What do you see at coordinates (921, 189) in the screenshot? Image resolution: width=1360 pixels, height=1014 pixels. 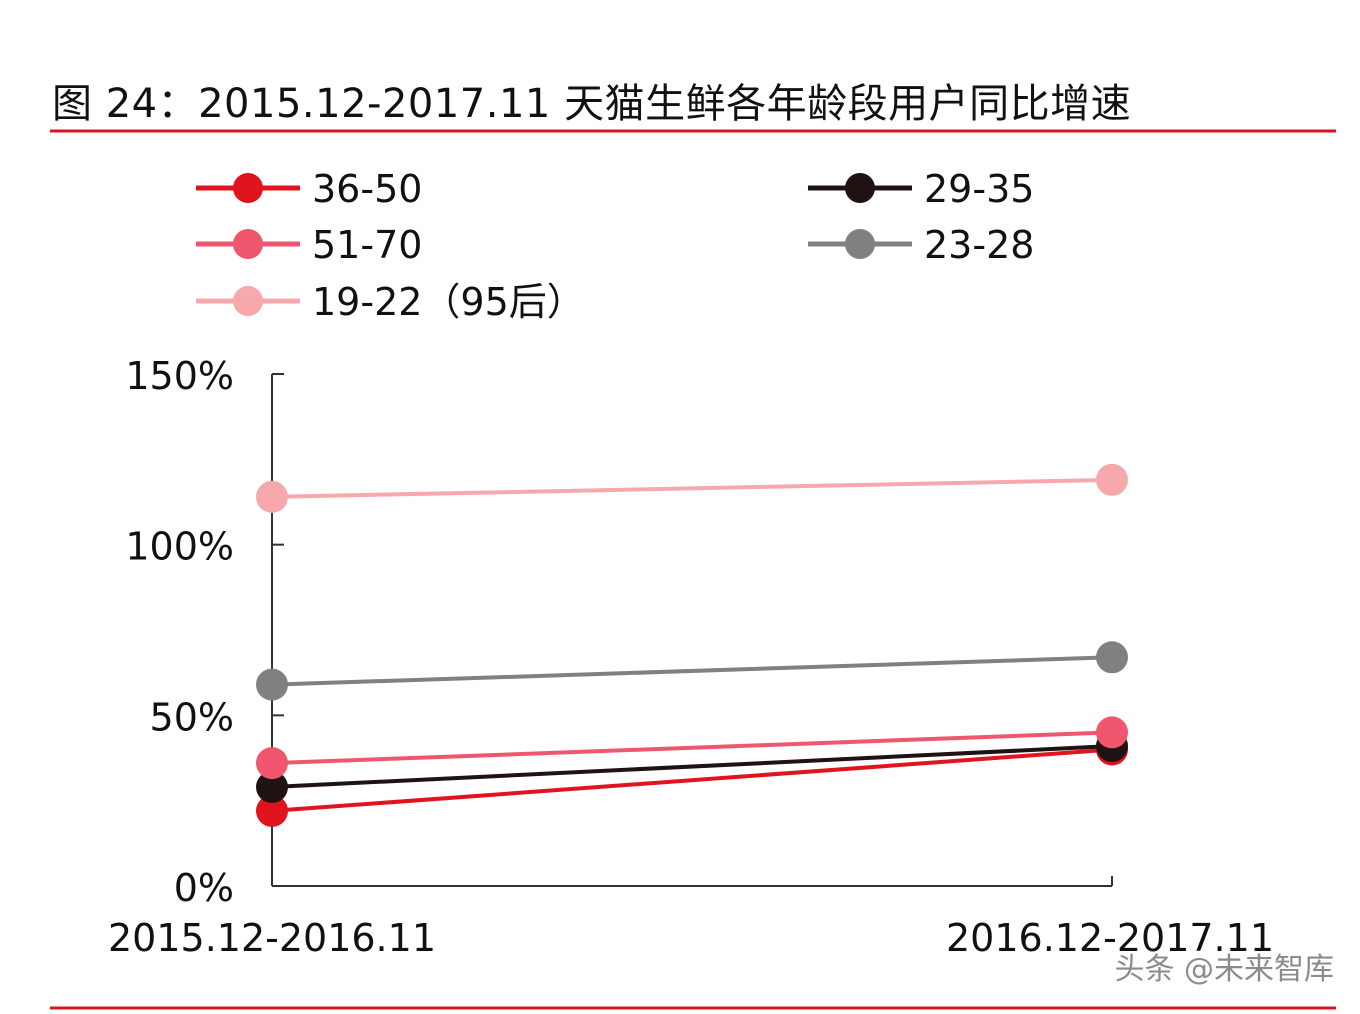 I see `legend-item: 29-35` at bounding box center [921, 189].